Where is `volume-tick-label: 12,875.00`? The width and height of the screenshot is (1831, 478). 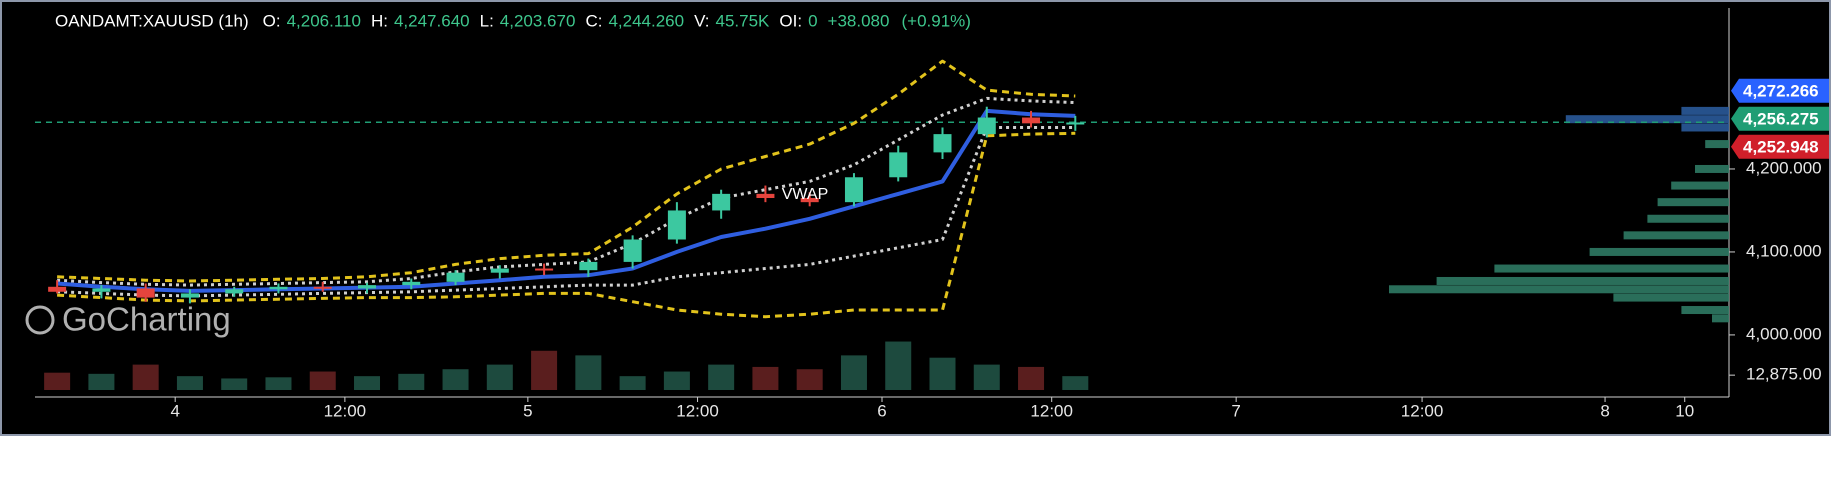 volume-tick-label: 12,875.00 is located at coordinates (1784, 374).